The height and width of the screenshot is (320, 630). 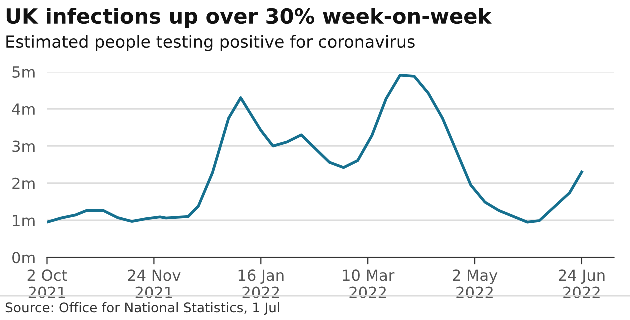 I want to click on chart-title: UK infections up over 30% week-on-week, so click(x=249, y=18).